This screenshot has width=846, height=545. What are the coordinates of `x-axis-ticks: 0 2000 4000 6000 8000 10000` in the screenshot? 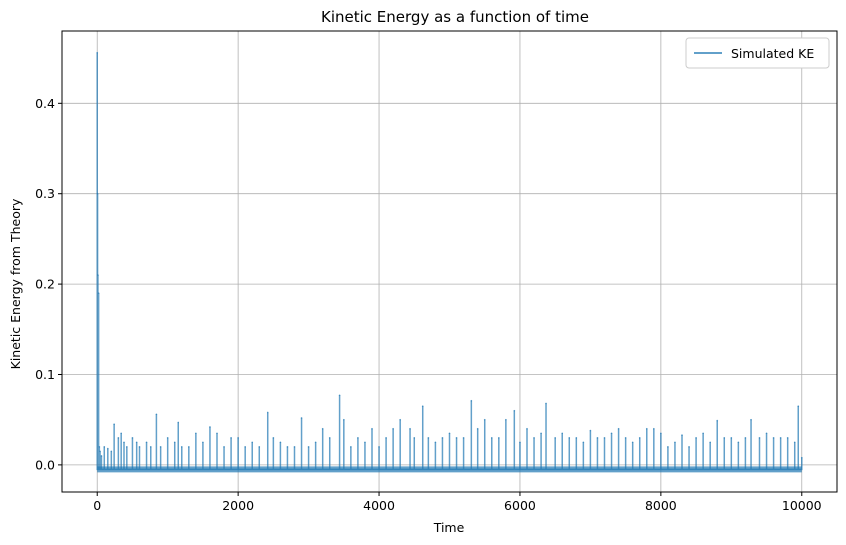 It's located at (457, 502).